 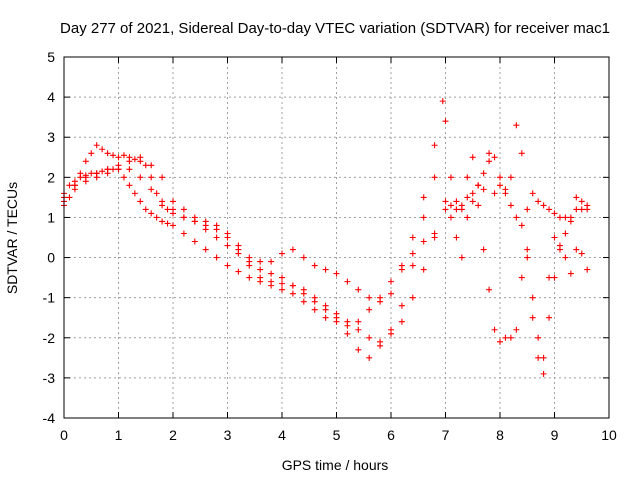 What do you see at coordinates (51, 57) in the screenshot?
I see `y-tick-label: 5` at bounding box center [51, 57].